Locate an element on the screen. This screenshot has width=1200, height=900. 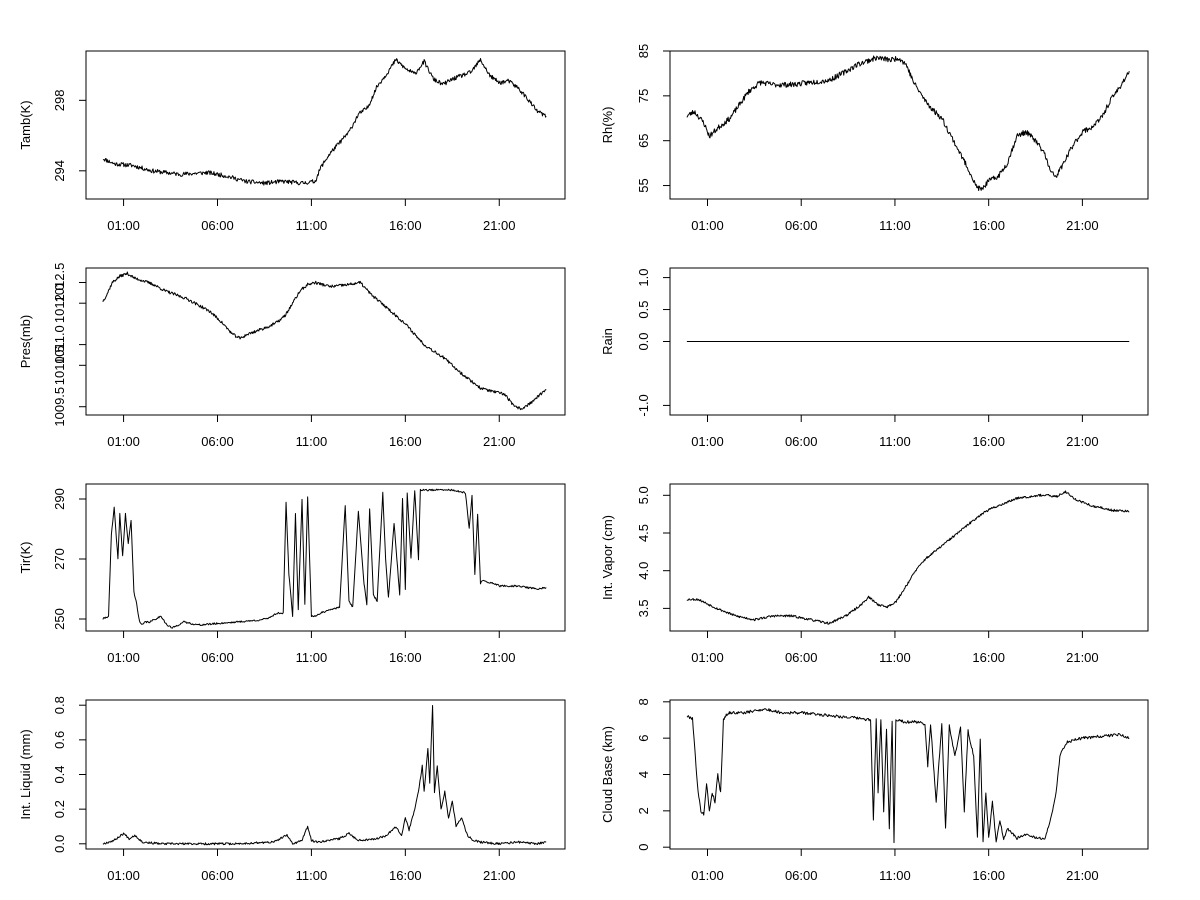
y-tick-label-cloudbase: 6 is located at coordinates (643, 738).